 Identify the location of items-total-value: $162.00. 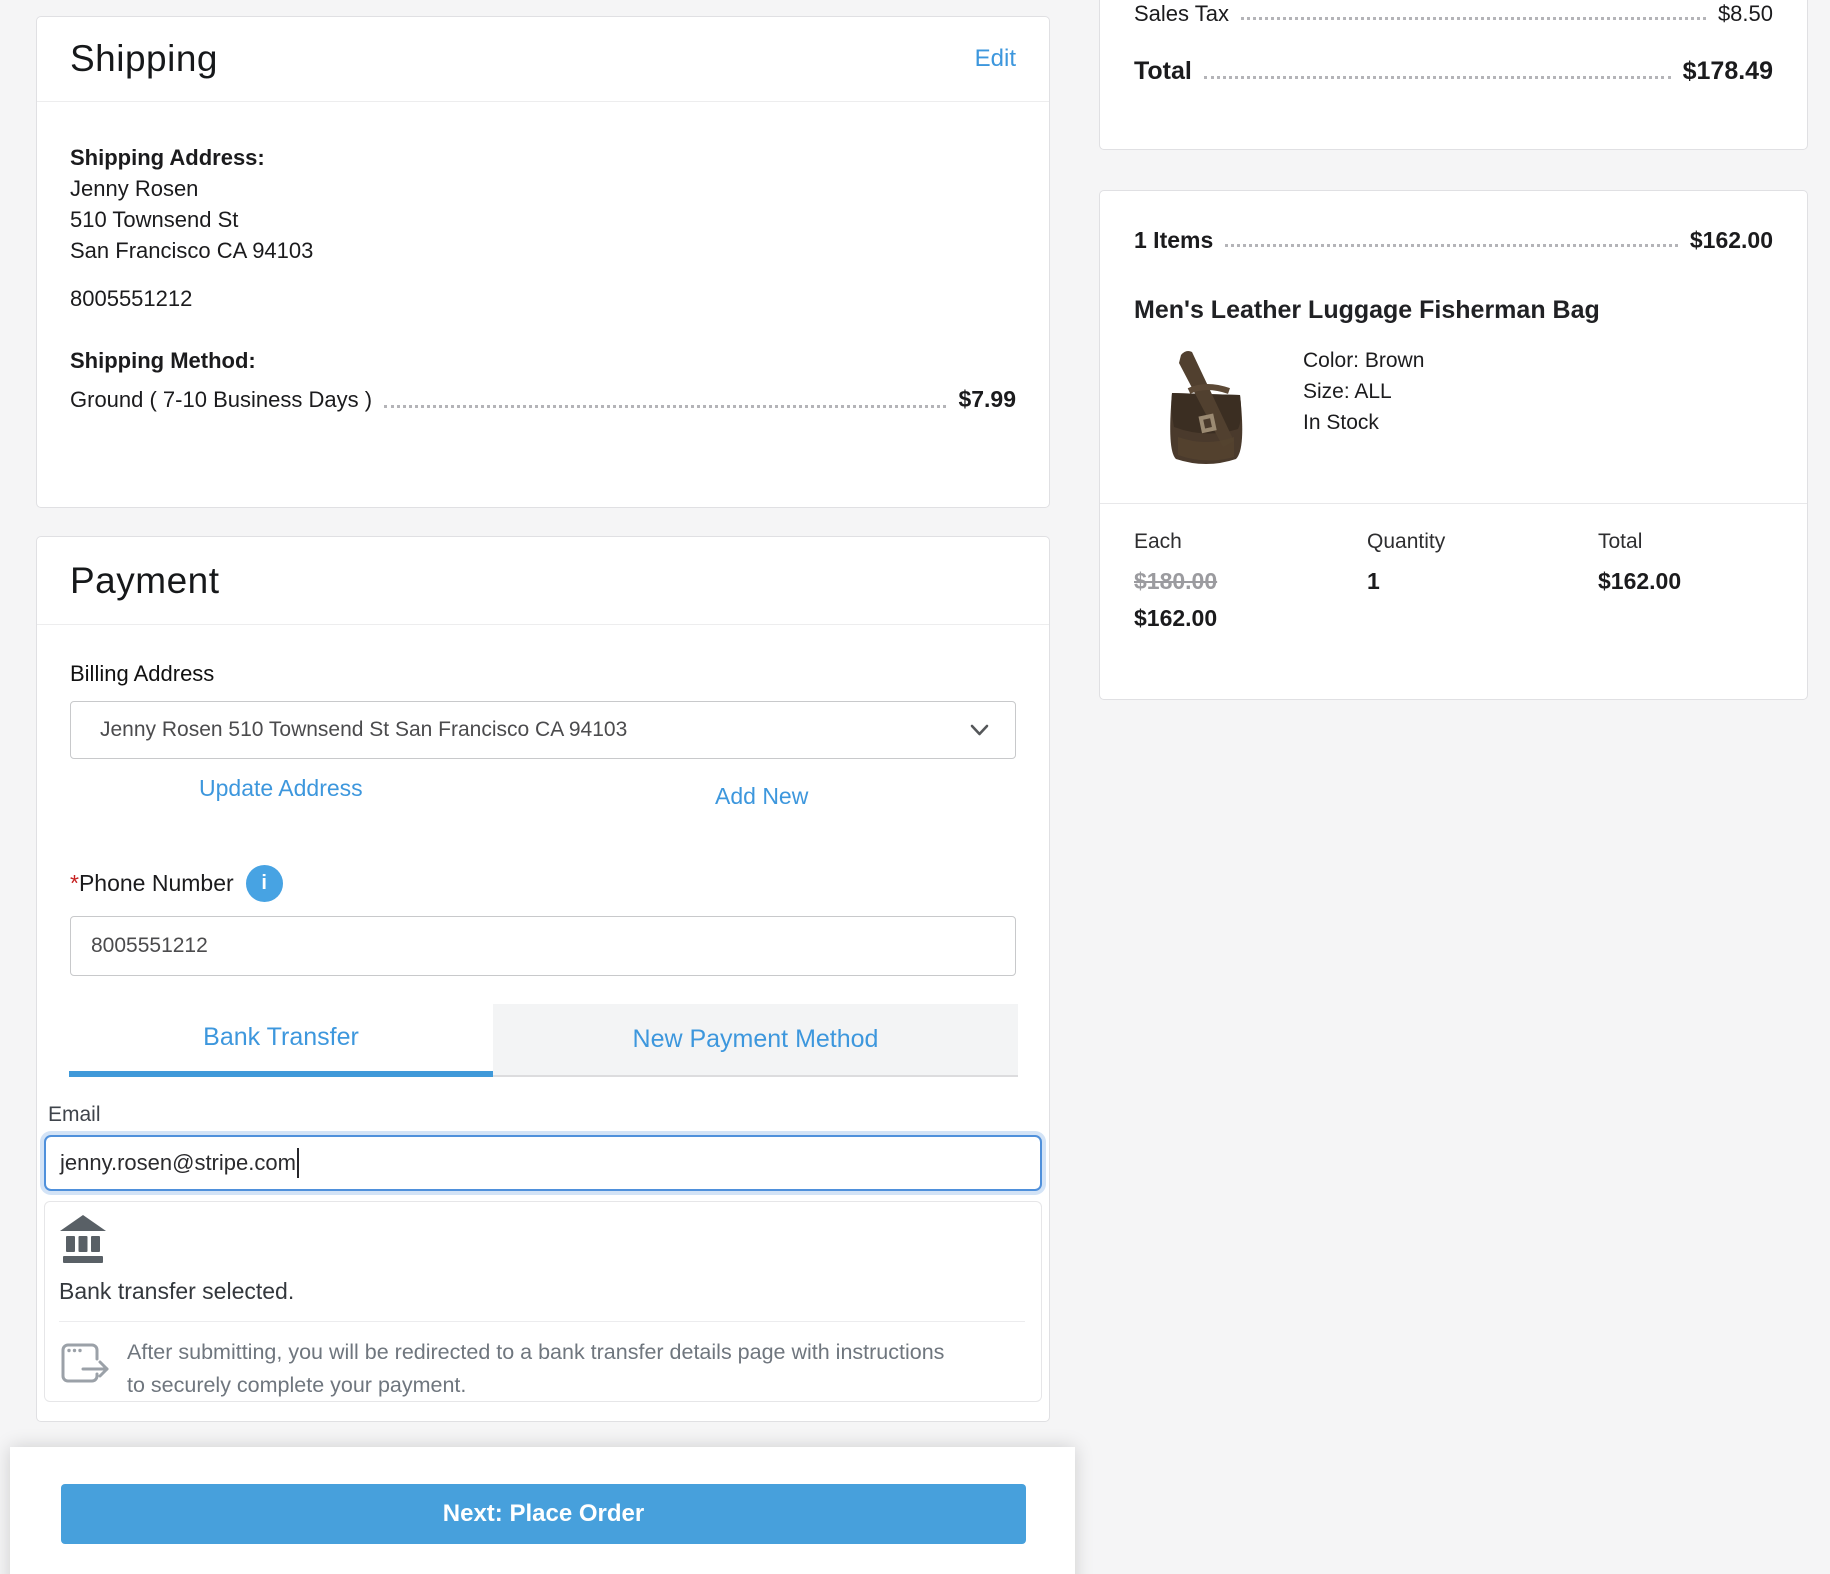
(1731, 240).